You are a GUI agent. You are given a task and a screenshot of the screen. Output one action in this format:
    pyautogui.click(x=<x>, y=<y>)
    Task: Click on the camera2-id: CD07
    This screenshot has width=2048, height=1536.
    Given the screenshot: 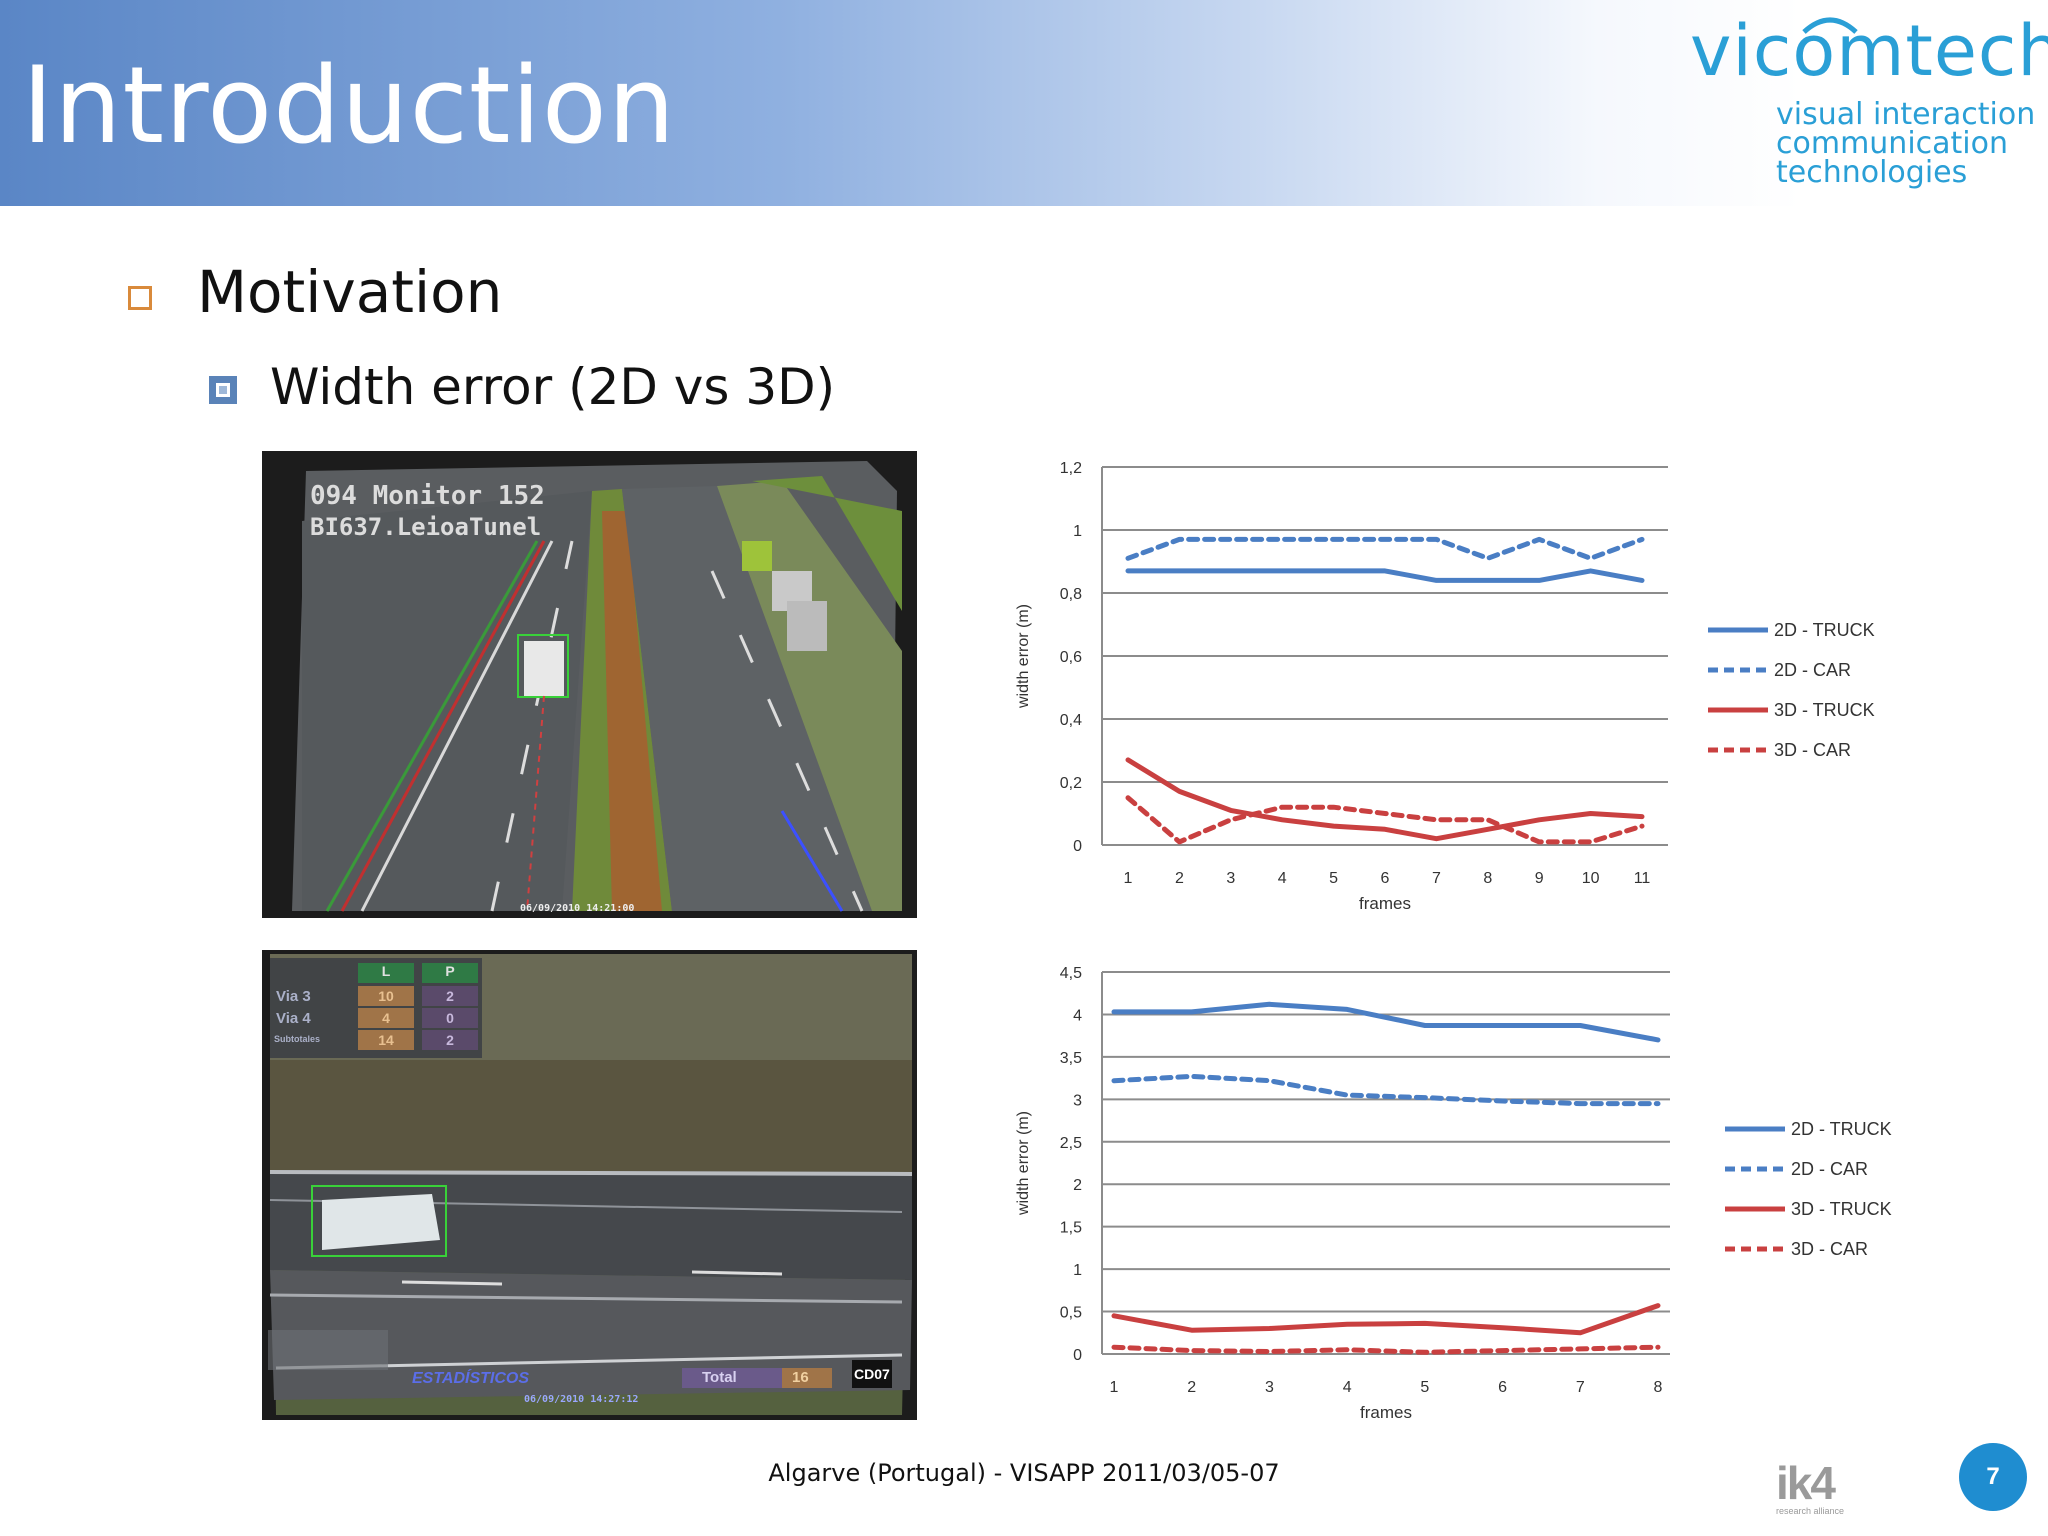 What is the action you would take?
    pyautogui.click(x=872, y=1374)
    